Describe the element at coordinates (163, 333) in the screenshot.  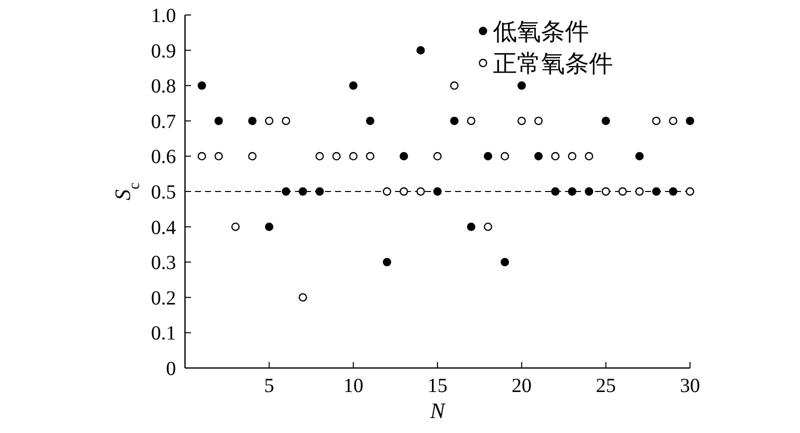
I see `y-tick-label: 0.1` at that location.